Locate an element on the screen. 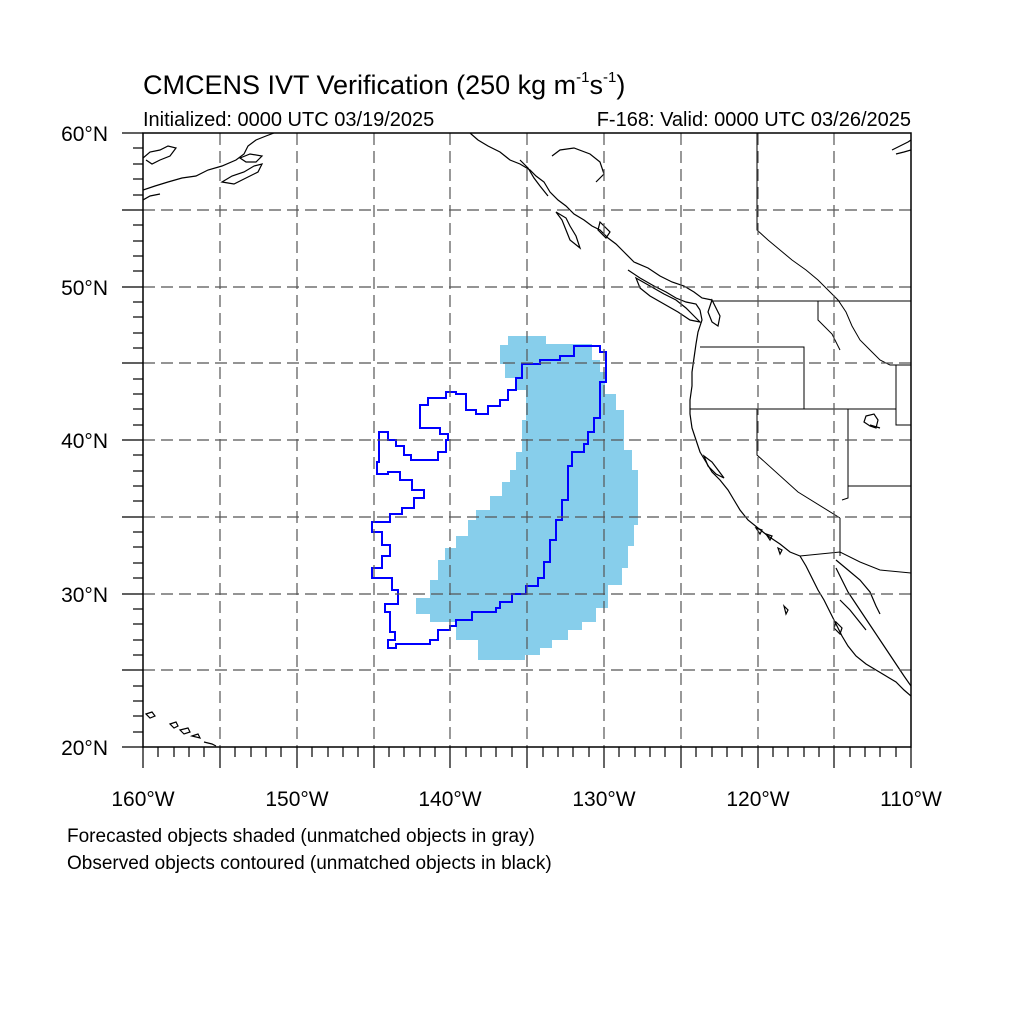 Image resolution: width=1024 pixels, height=1024 pixels. lat-label-40n: 40°N is located at coordinates (84, 441).